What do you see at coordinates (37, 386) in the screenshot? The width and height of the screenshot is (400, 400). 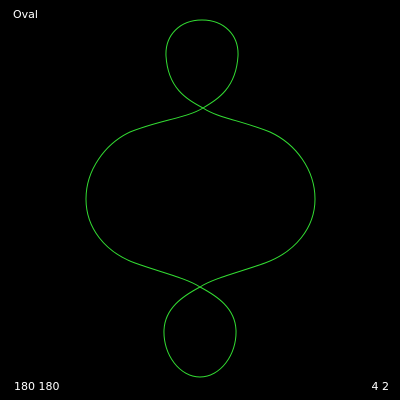 I see `params-readout: 180 180` at bounding box center [37, 386].